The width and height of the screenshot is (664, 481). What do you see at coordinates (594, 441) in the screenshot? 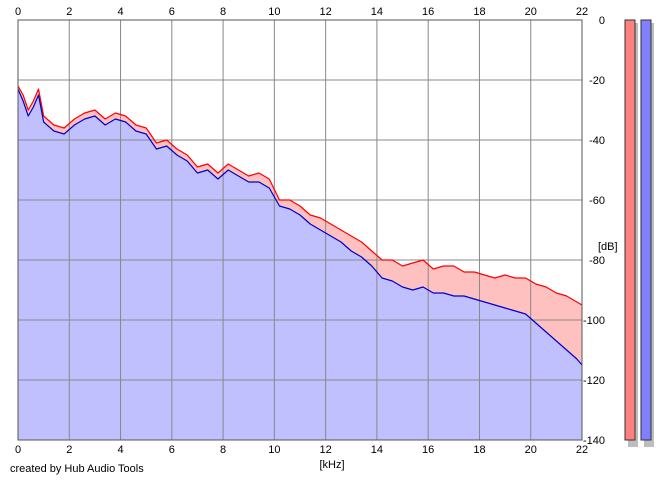
I see `y-tick-label: -140` at bounding box center [594, 441].